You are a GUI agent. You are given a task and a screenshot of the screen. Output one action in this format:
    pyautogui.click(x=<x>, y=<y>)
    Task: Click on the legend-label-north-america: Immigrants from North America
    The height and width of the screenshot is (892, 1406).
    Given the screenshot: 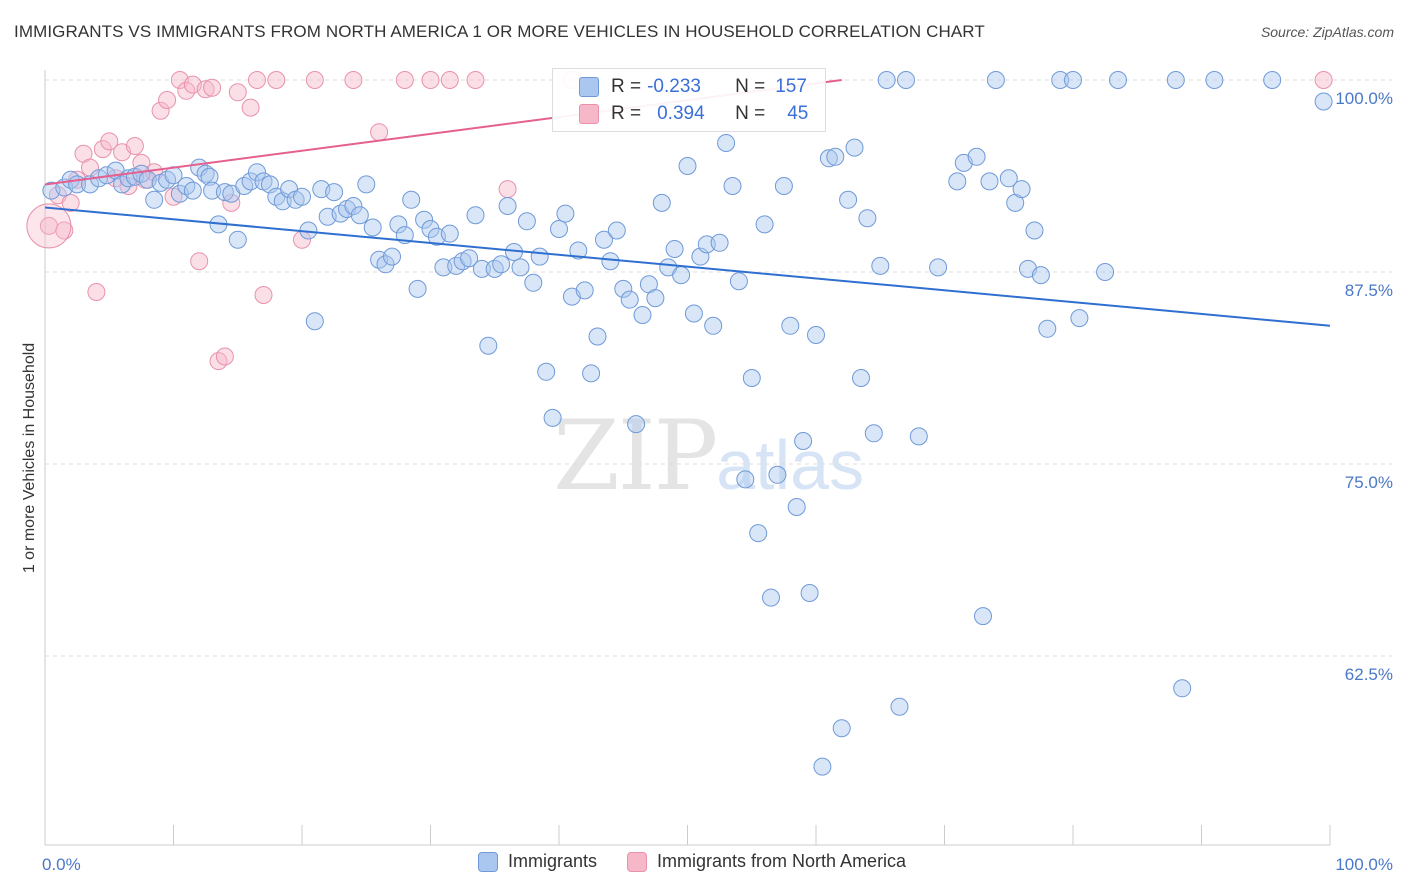 What is the action you would take?
    pyautogui.click(x=782, y=861)
    